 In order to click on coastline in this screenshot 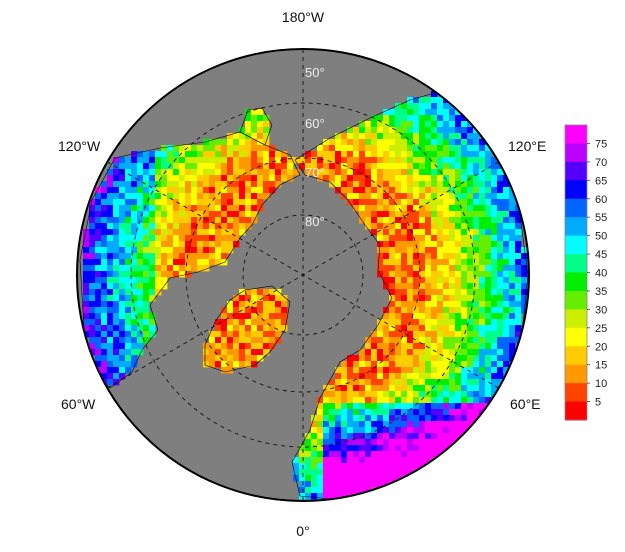, I will do `click(247, 329)`.